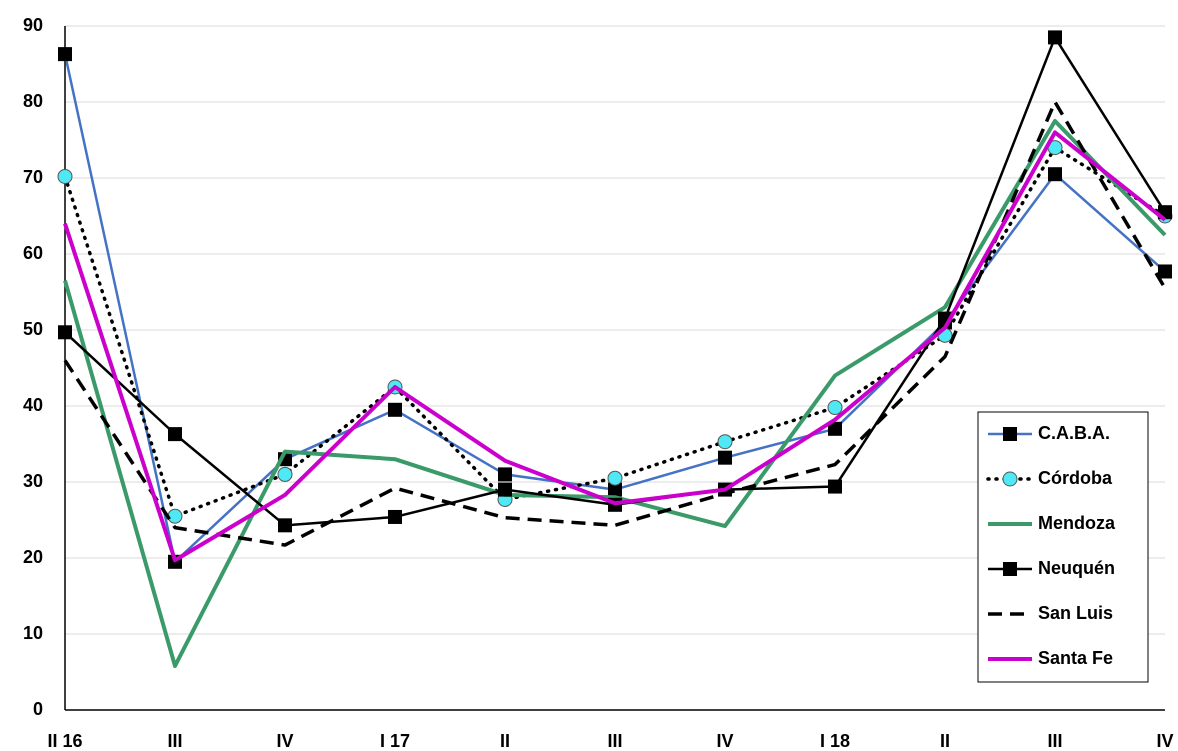 The width and height of the screenshot is (1178, 751). Describe the element at coordinates (1075, 658) in the screenshot. I see `legend-label: Santa Fe` at that location.